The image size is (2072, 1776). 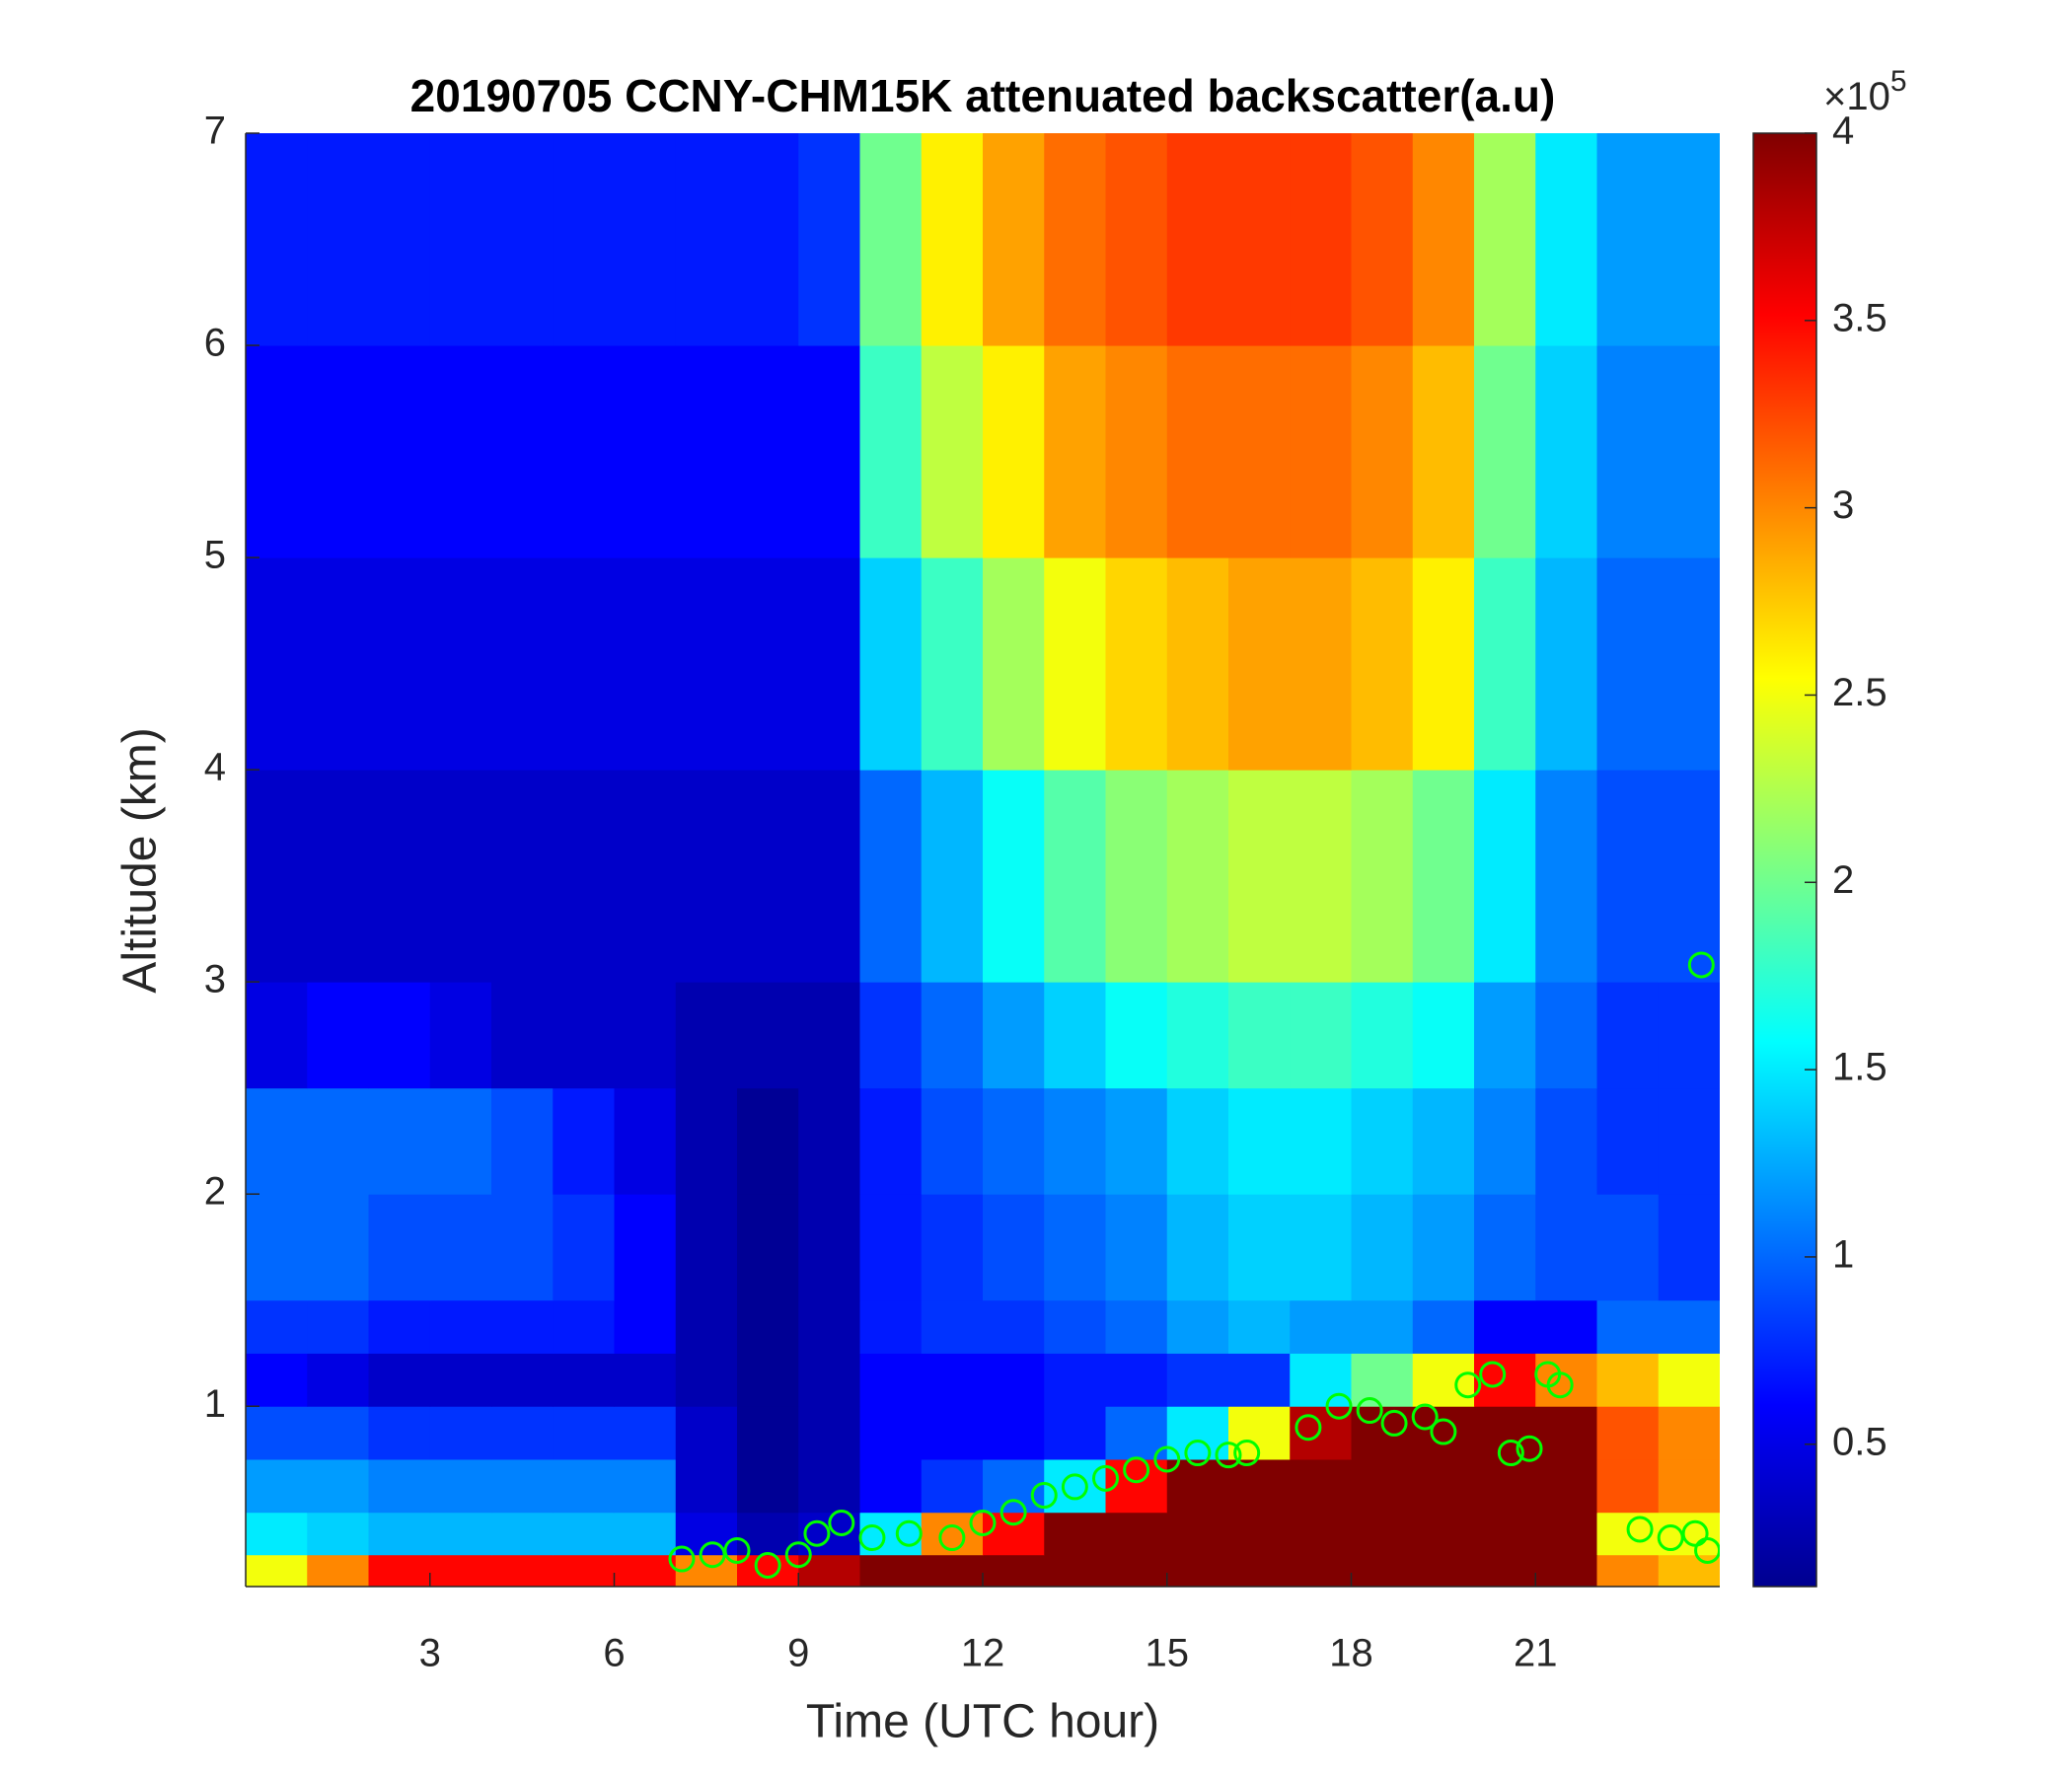 What do you see at coordinates (1536, 1654) in the screenshot?
I see `x-tick-label: 21` at bounding box center [1536, 1654].